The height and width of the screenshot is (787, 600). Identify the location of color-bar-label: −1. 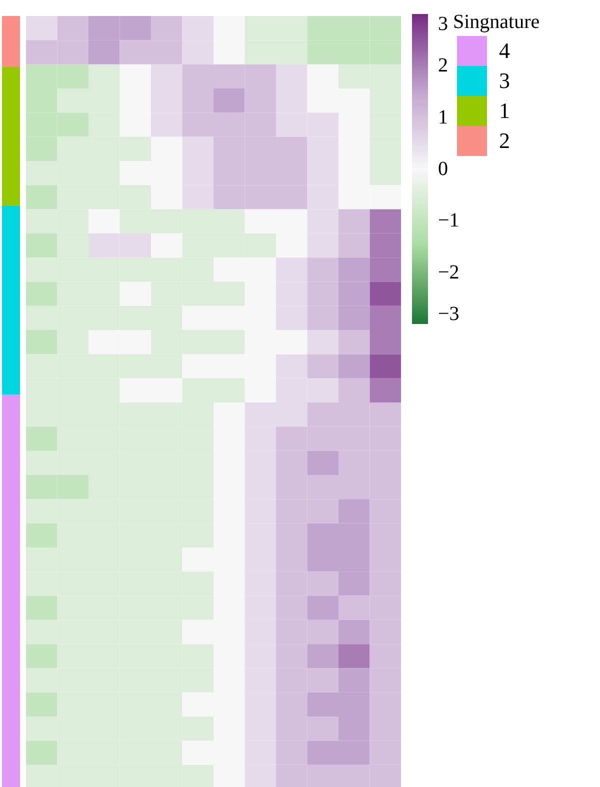
(449, 221).